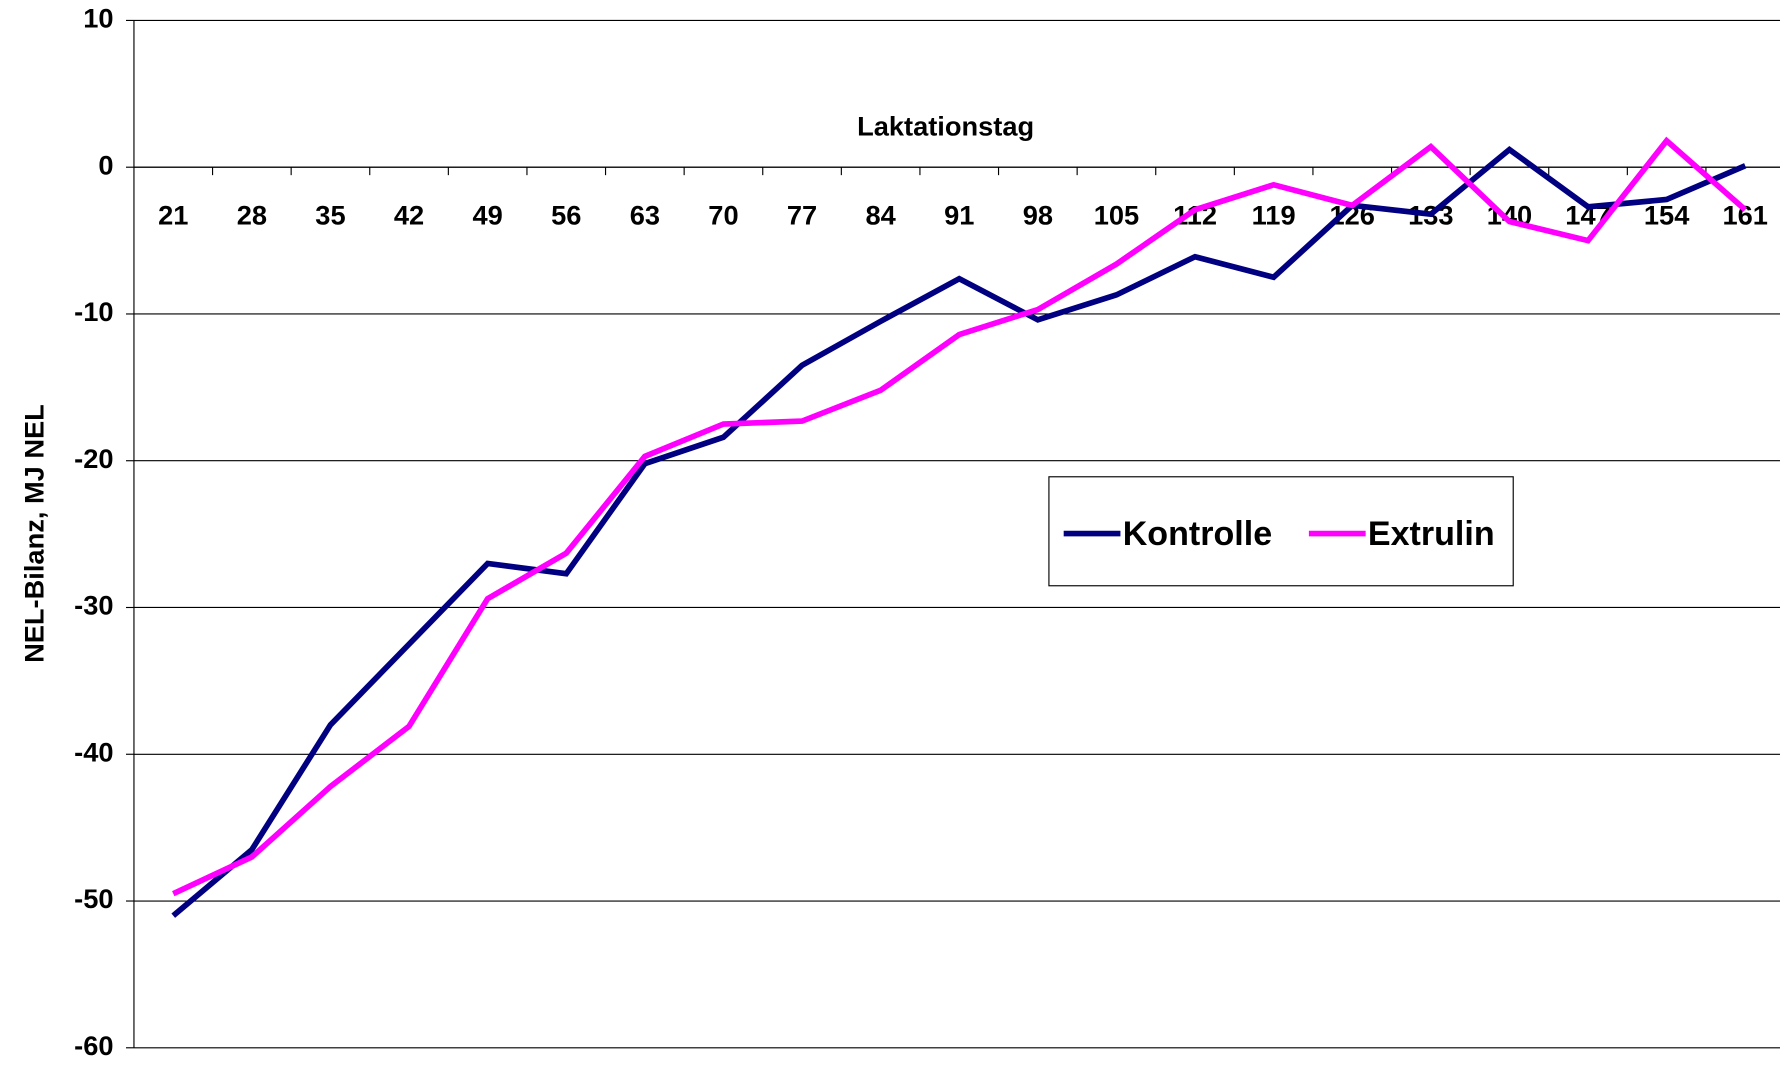 The width and height of the screenshot is (1780, 1065). I want to click on x-tick-label: 77, so click(802, 214).